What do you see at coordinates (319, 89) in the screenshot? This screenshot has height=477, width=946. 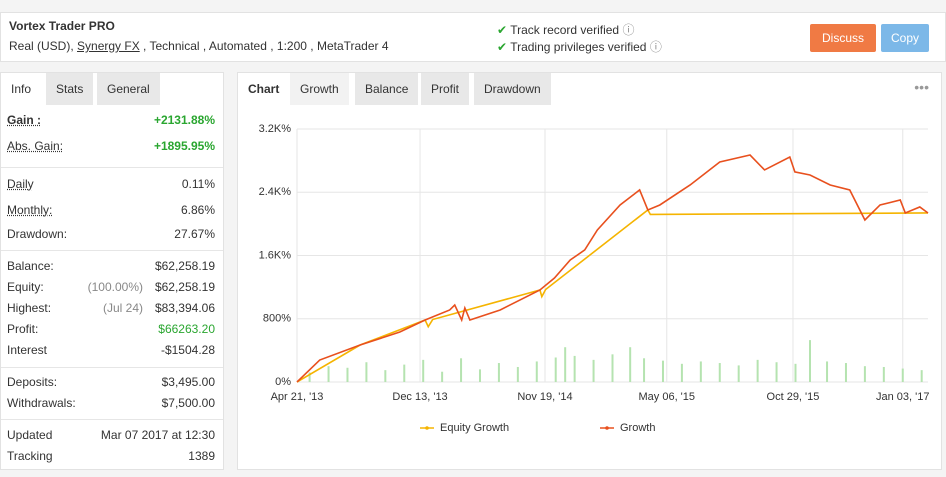 I see `tab: Growth` at bounding box center [319, 89].